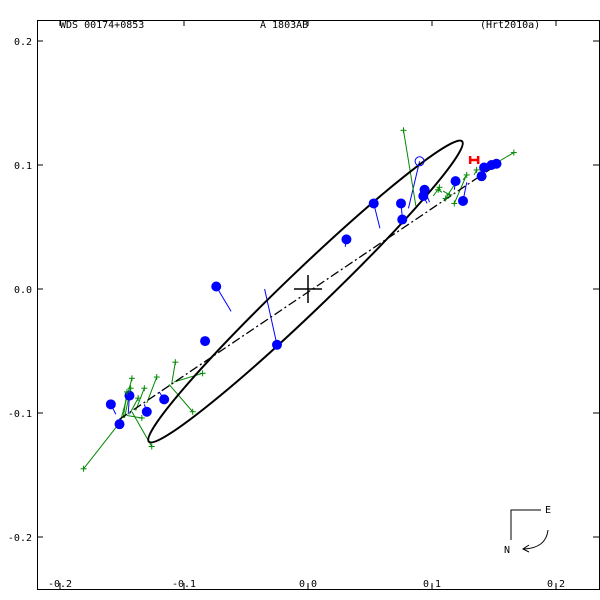  I want to click on y-tick-label: -0.1, so click(20, 414).